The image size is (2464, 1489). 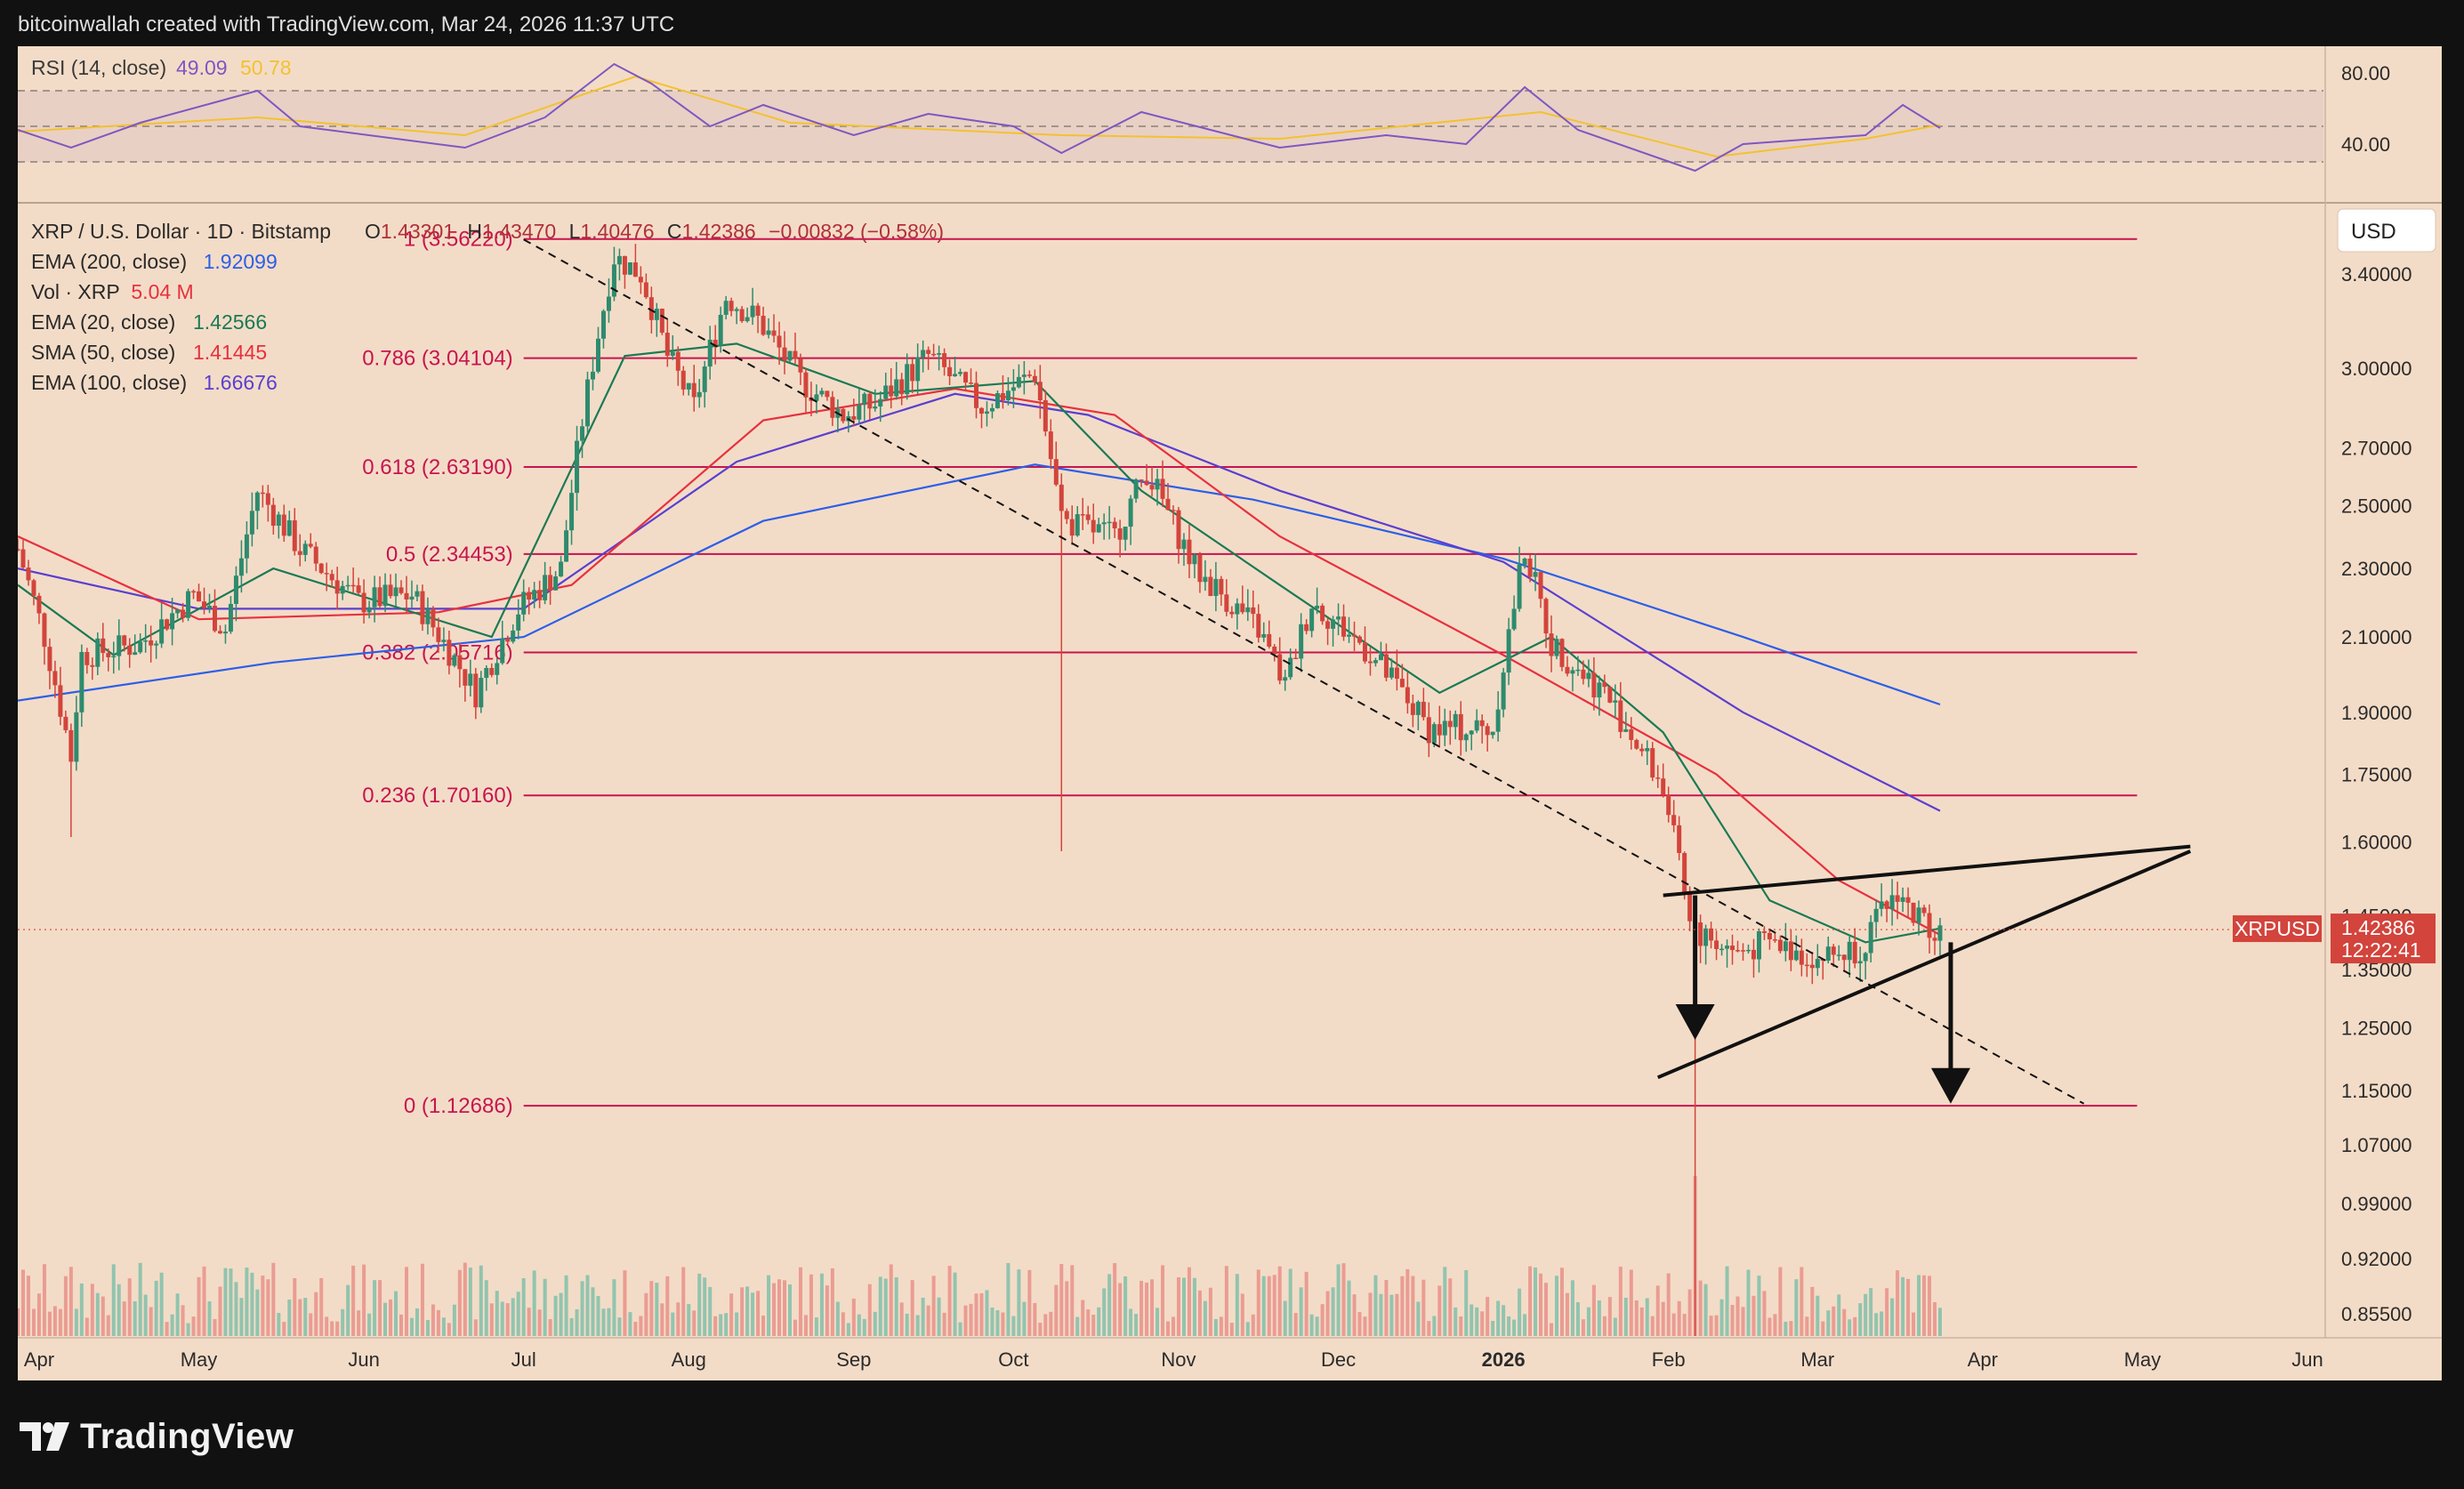 I want to click on y-tick-label: 0.85500, so click(x=2376, y=1314).